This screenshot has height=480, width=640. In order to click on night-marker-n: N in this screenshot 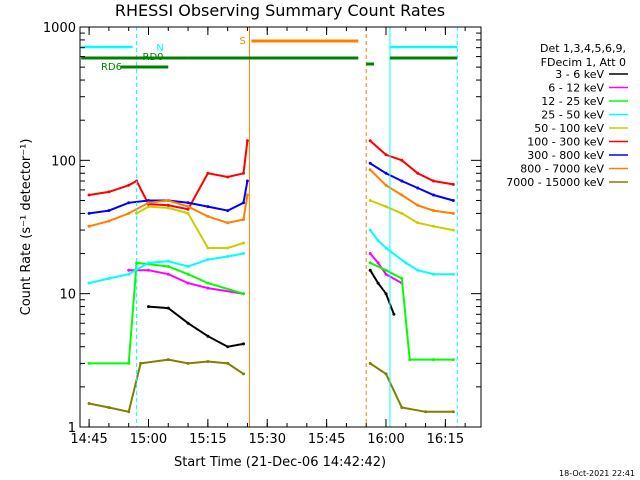, I will do `click(159, 48)`.